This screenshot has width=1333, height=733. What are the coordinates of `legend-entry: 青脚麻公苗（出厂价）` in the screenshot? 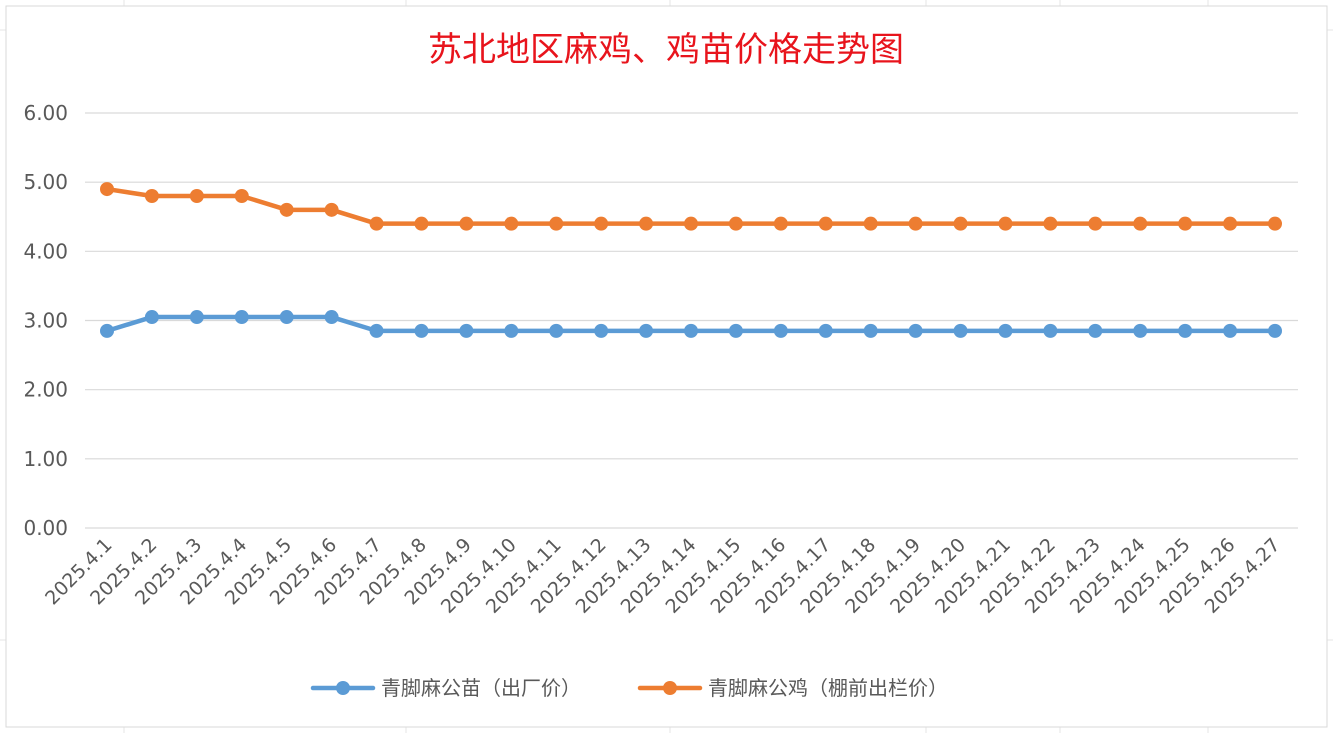 It's located at (445, 688).